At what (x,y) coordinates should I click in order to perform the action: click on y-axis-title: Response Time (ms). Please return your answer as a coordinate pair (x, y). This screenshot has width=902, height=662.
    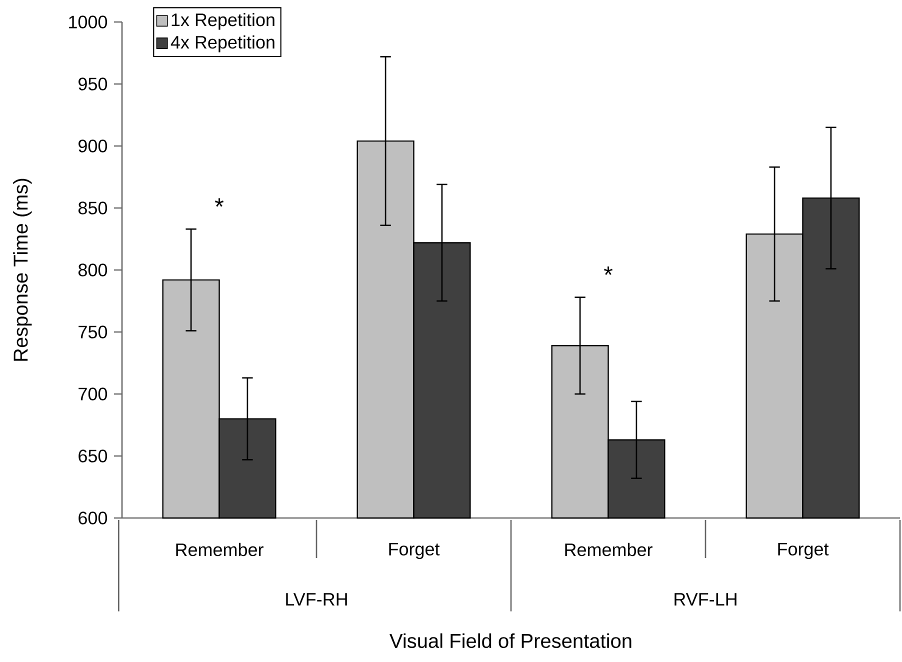
    Looking at the image, I should click on (22, 269).